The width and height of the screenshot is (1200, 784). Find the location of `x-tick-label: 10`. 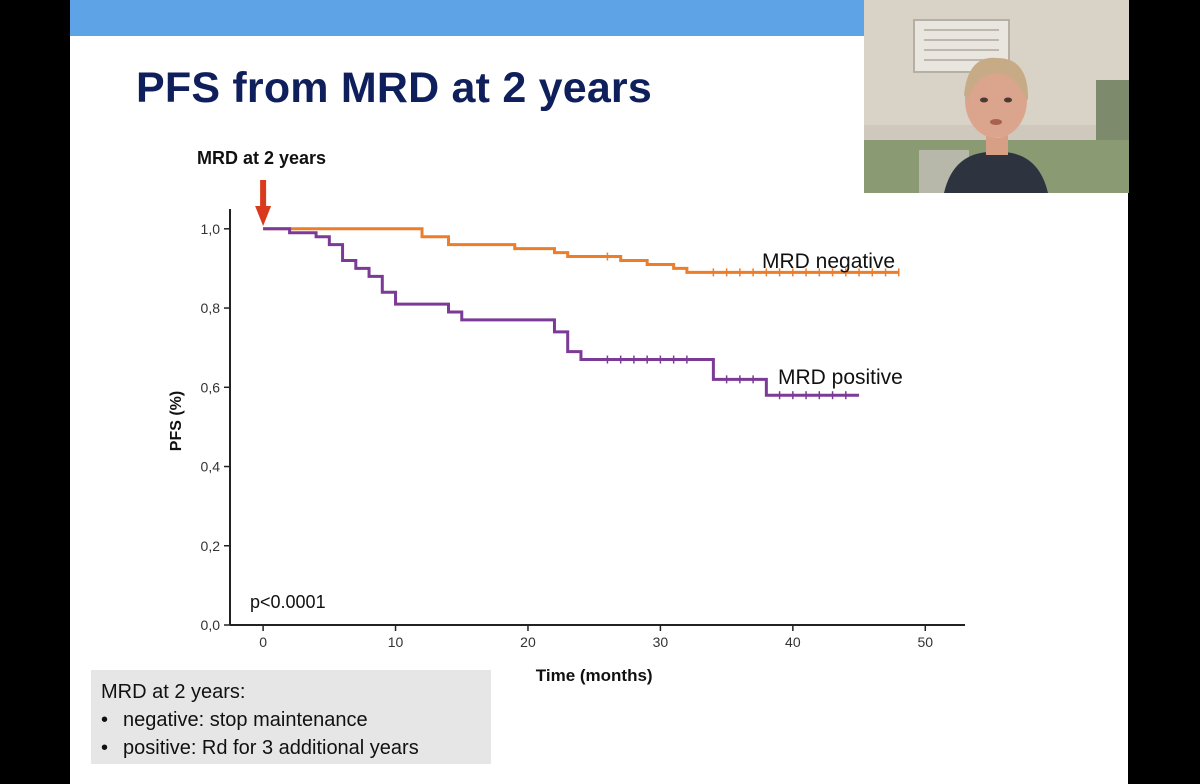

x-tick-label: 10 is located at coordinates (396, 642).